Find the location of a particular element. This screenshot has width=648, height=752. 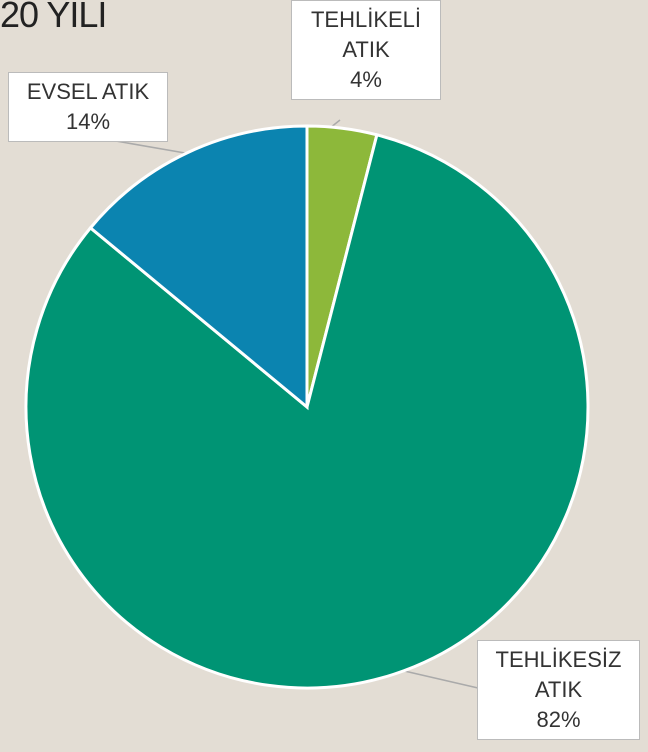

category-label: TEHLİKESİZ ATIK is located at coordinates (558, 674).